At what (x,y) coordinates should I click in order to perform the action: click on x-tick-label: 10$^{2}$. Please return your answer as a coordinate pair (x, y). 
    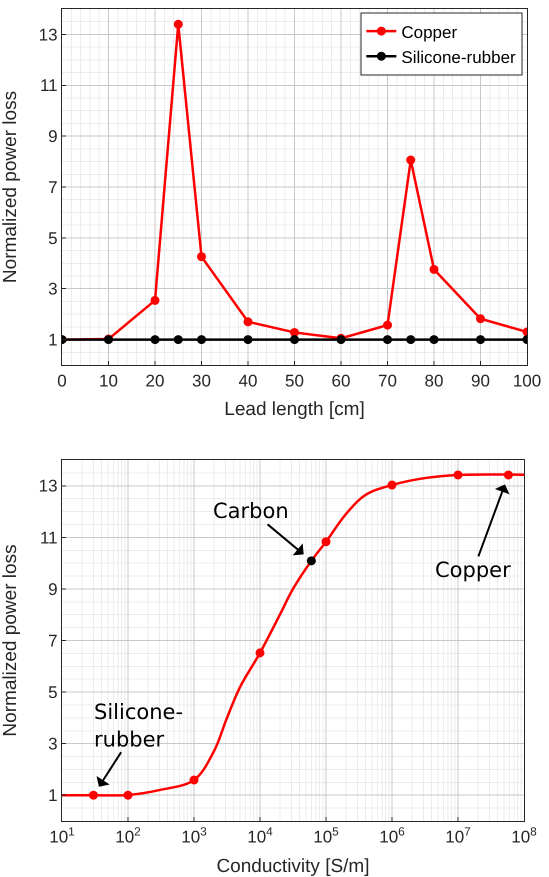
    Looking at the image, I should click on (128, 835).